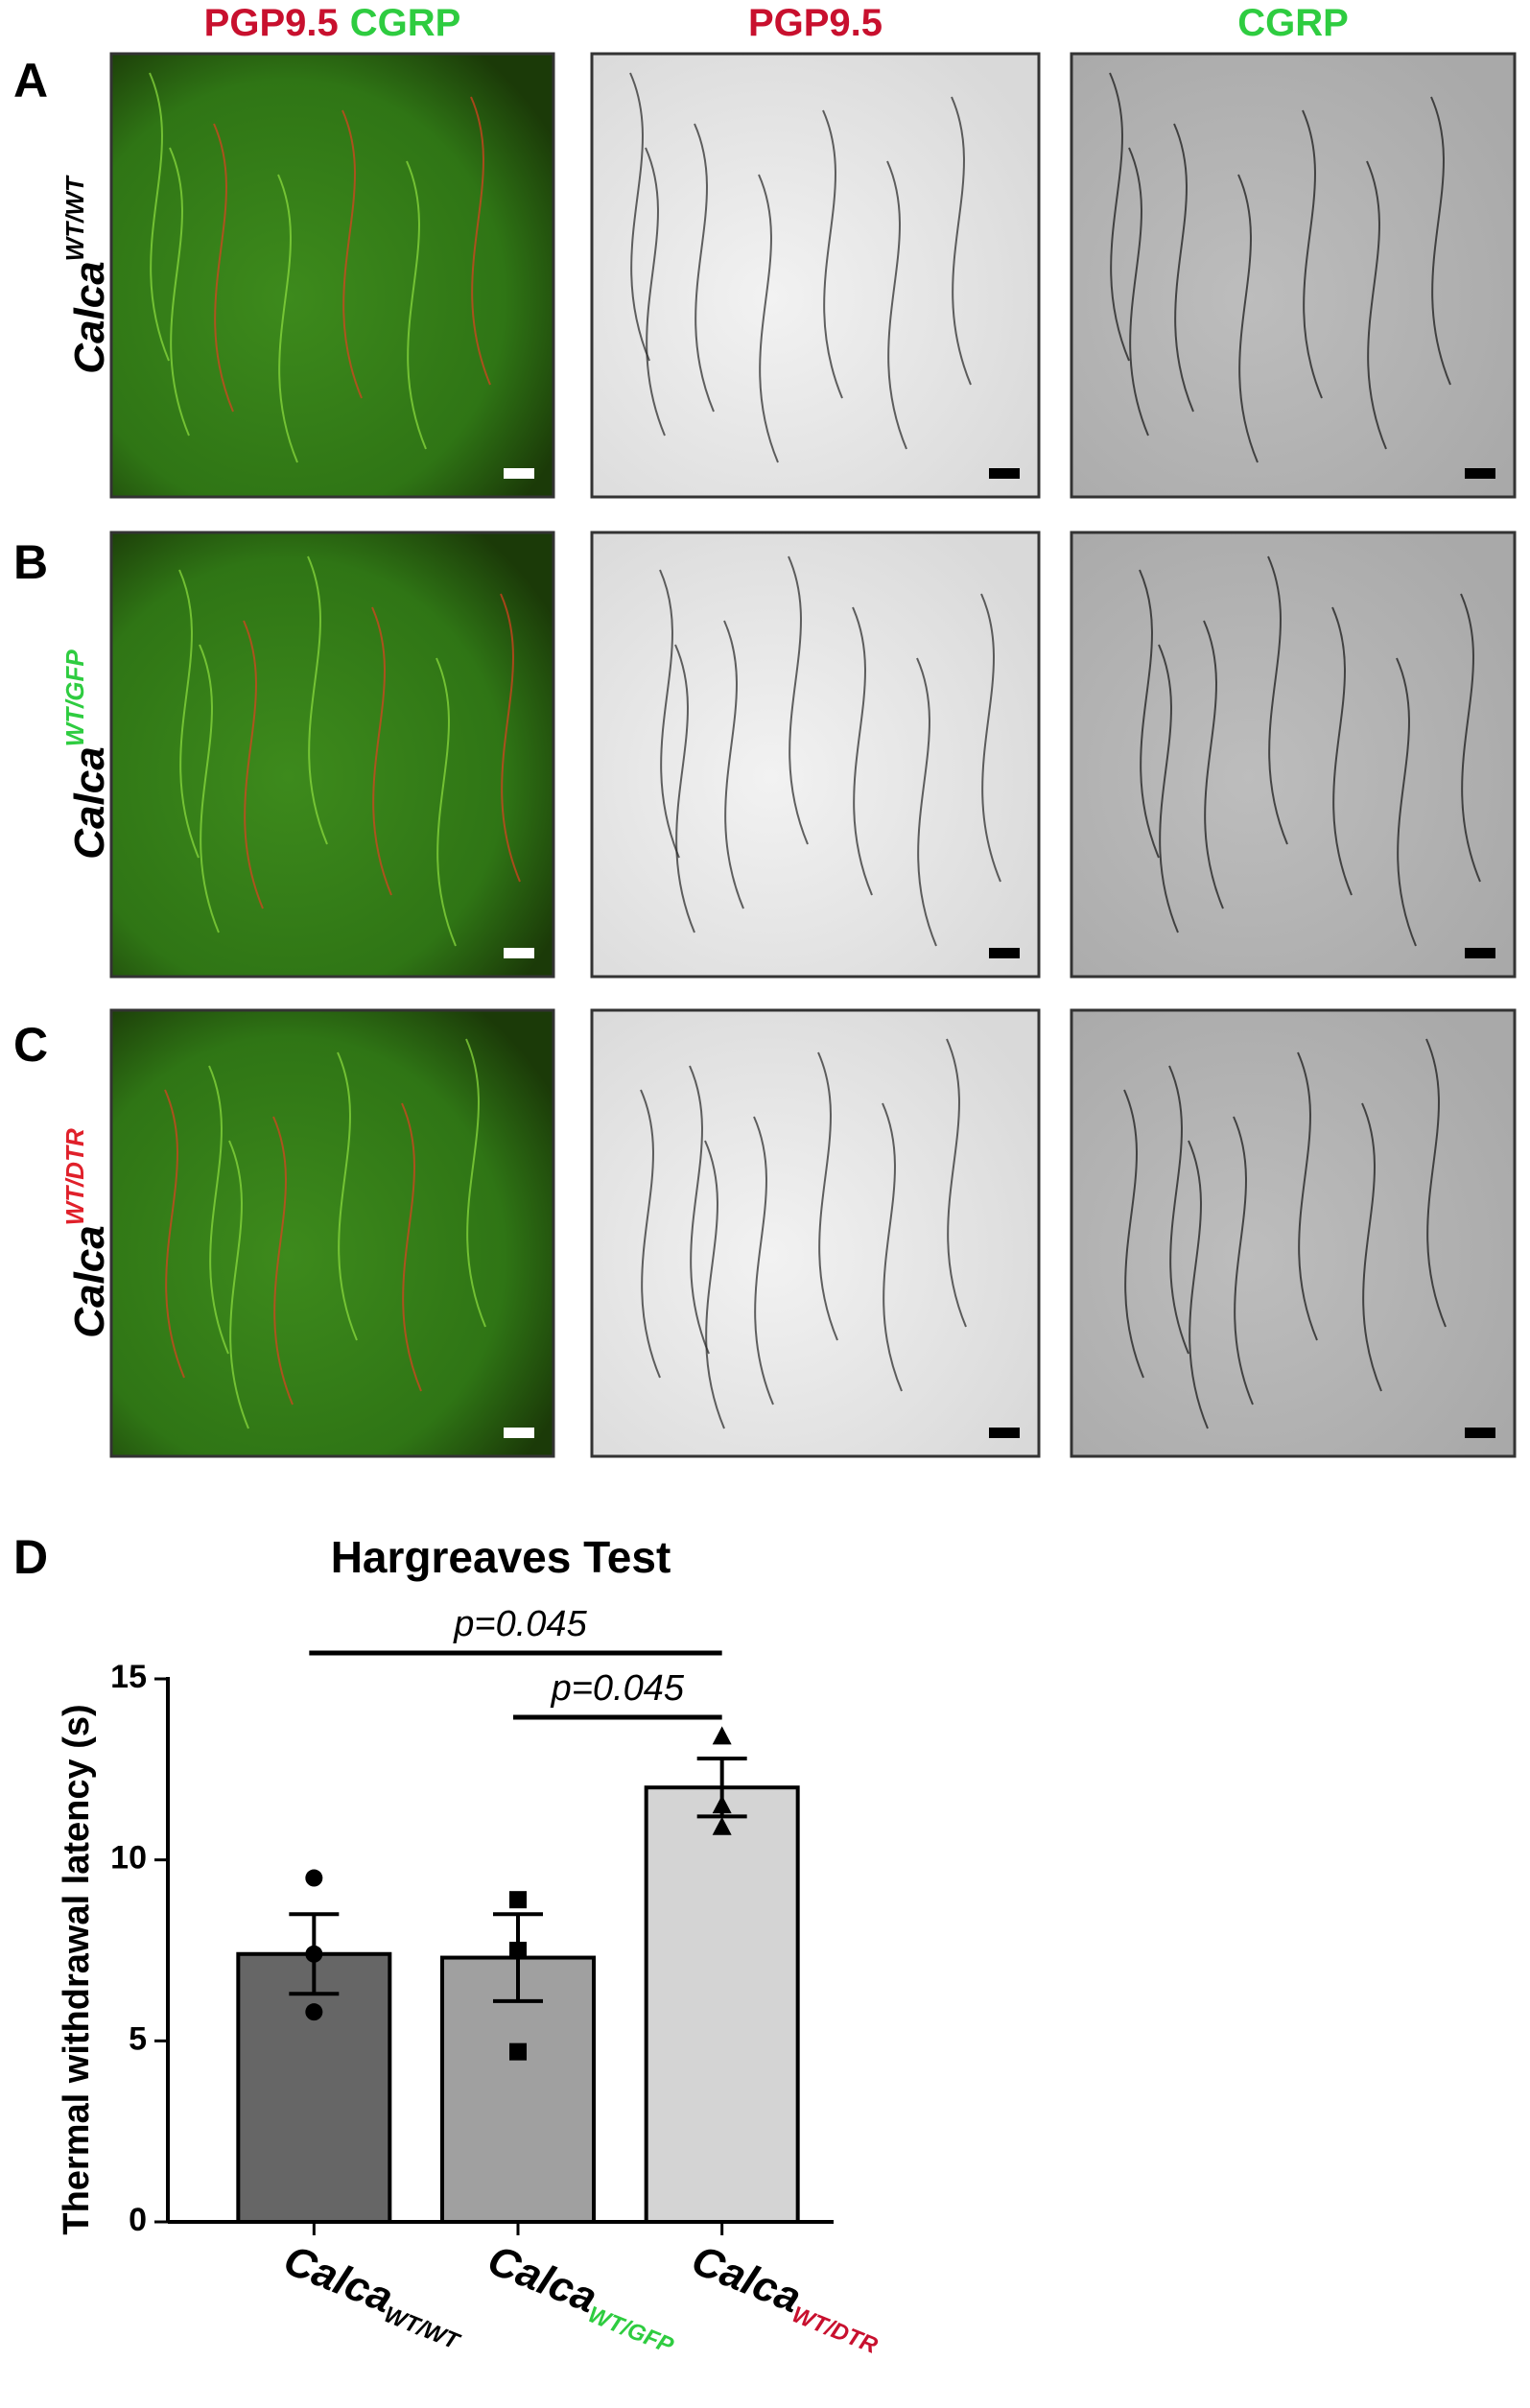  What do you see at coordinates (128, 1858) in the screenshot?
I see `y-tick-label: 10` at bounding box center [128, 1858].